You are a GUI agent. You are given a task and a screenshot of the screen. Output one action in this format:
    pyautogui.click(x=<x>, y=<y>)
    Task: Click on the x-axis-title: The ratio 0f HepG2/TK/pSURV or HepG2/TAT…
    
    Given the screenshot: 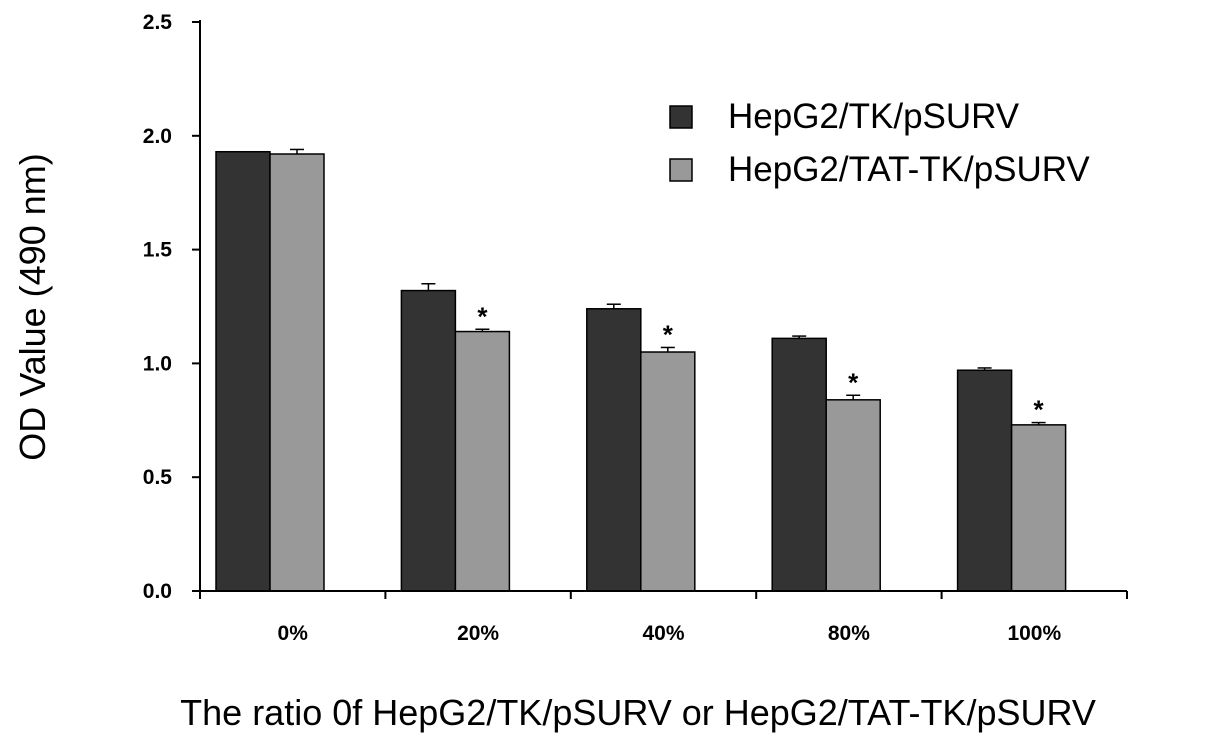 What is the action you would take?
    pyautogui.click(x=638, y=712)
    